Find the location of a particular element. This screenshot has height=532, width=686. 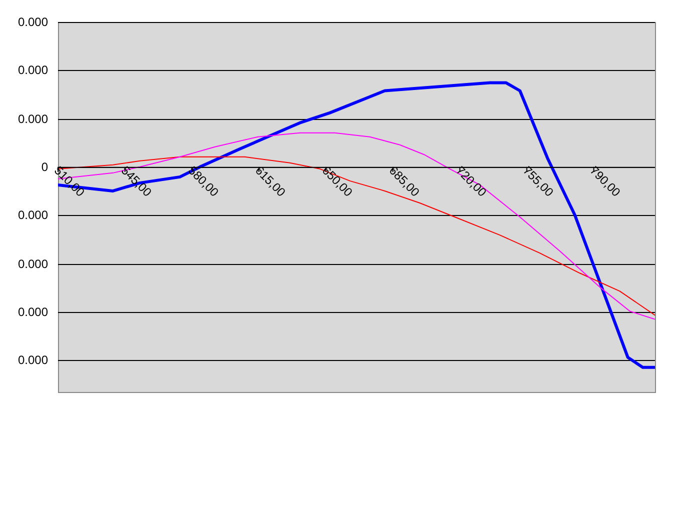

text: 0 is located at coordinates (44, 167).